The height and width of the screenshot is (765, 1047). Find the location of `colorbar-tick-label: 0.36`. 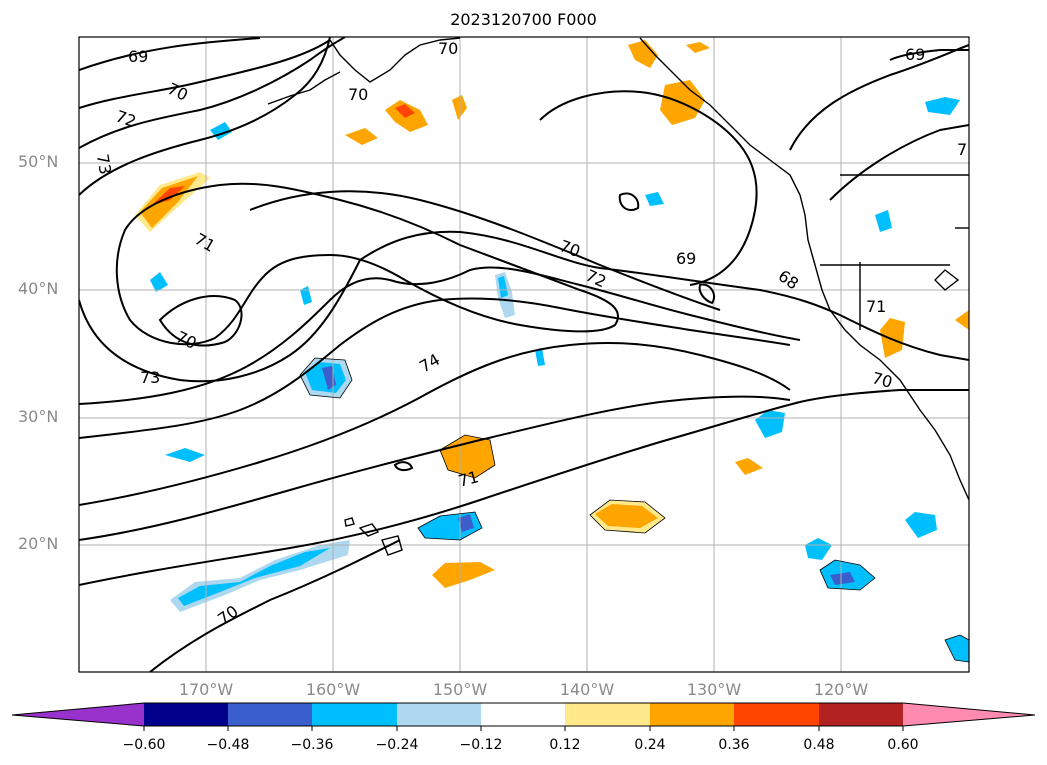

colorbar-tick-label: 0.36 is located at coordinates (734, 745).